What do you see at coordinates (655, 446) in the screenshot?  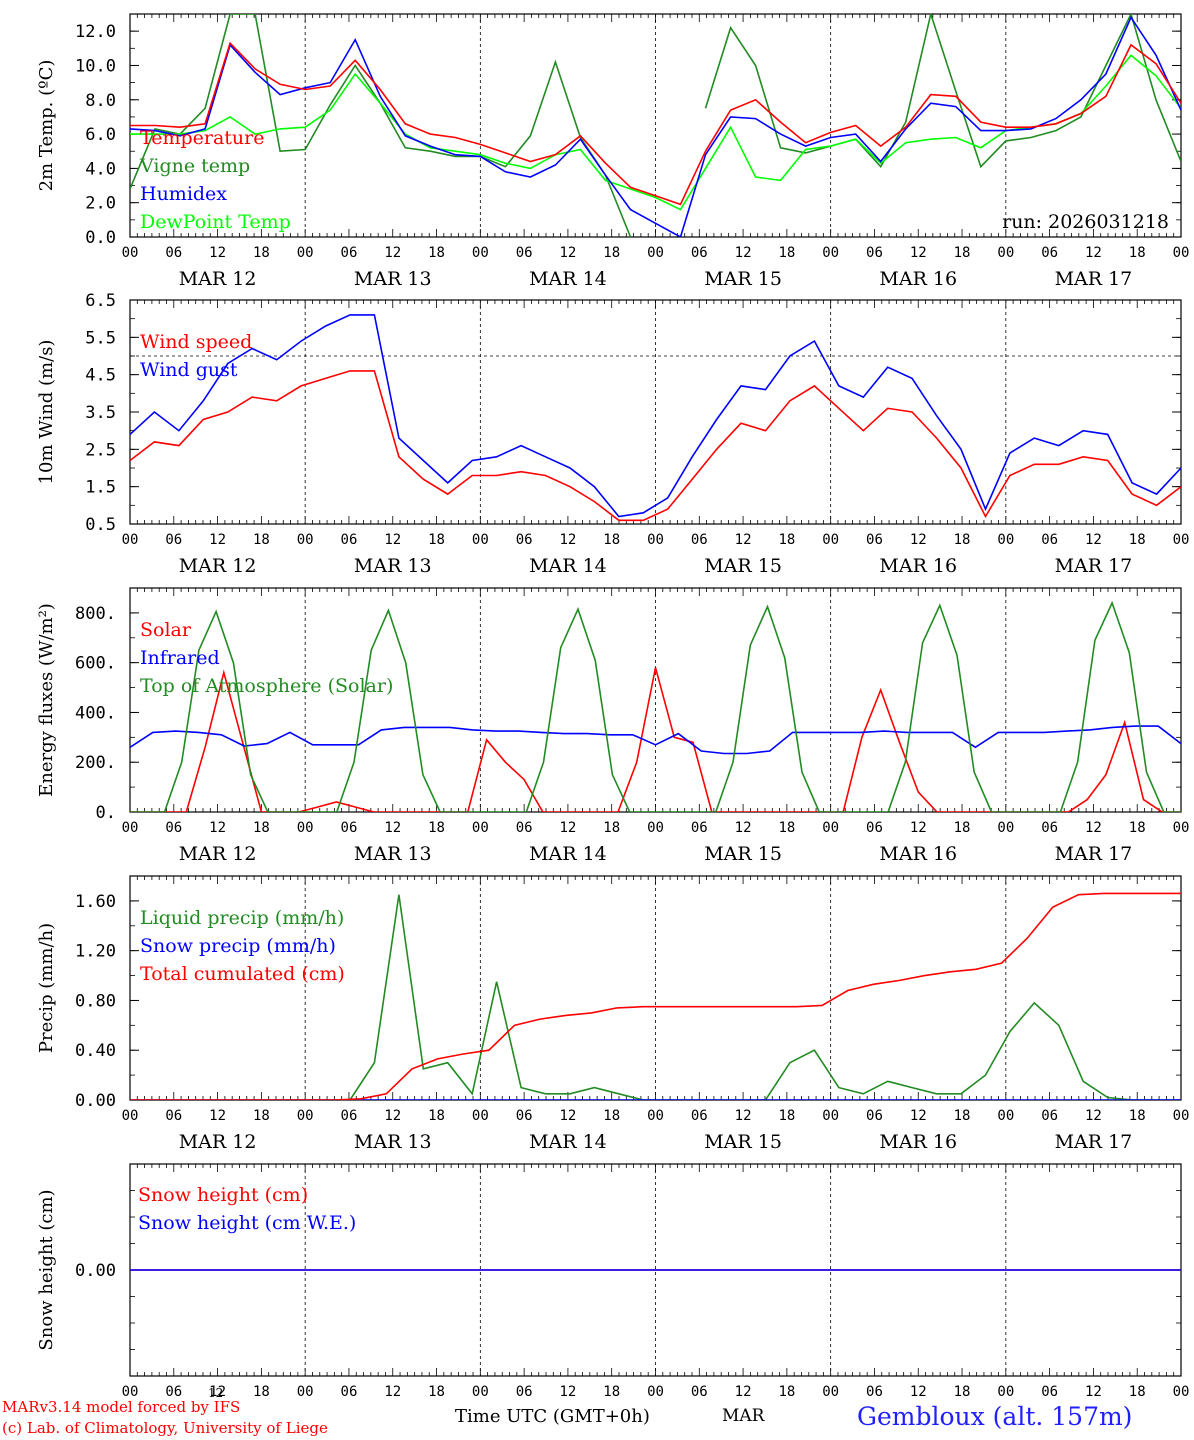 I see `series-line-wind-speed` at bounding box center [655, 446].